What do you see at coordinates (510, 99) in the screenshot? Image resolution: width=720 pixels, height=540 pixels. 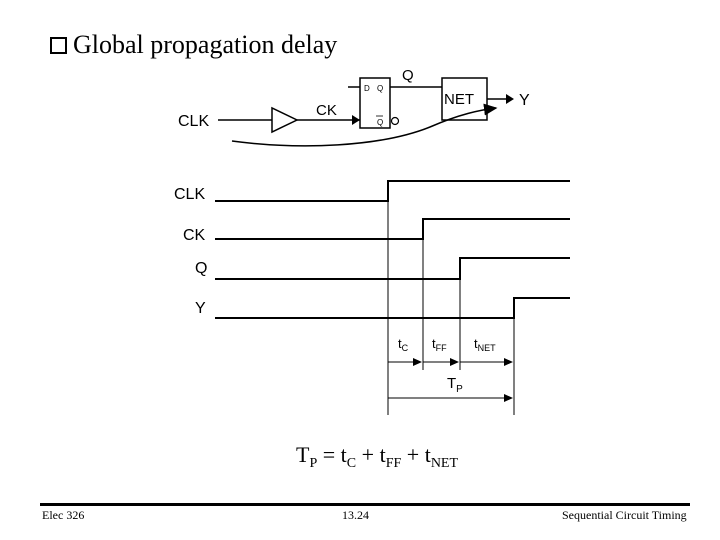 I see `y-arrow-icon` at bounding box center [510, 99].